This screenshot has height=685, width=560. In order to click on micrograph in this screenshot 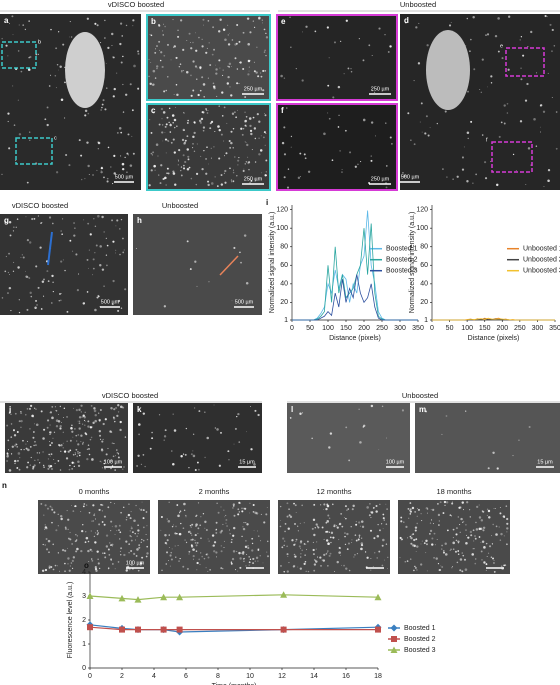, I will do `click(70, 102)`.